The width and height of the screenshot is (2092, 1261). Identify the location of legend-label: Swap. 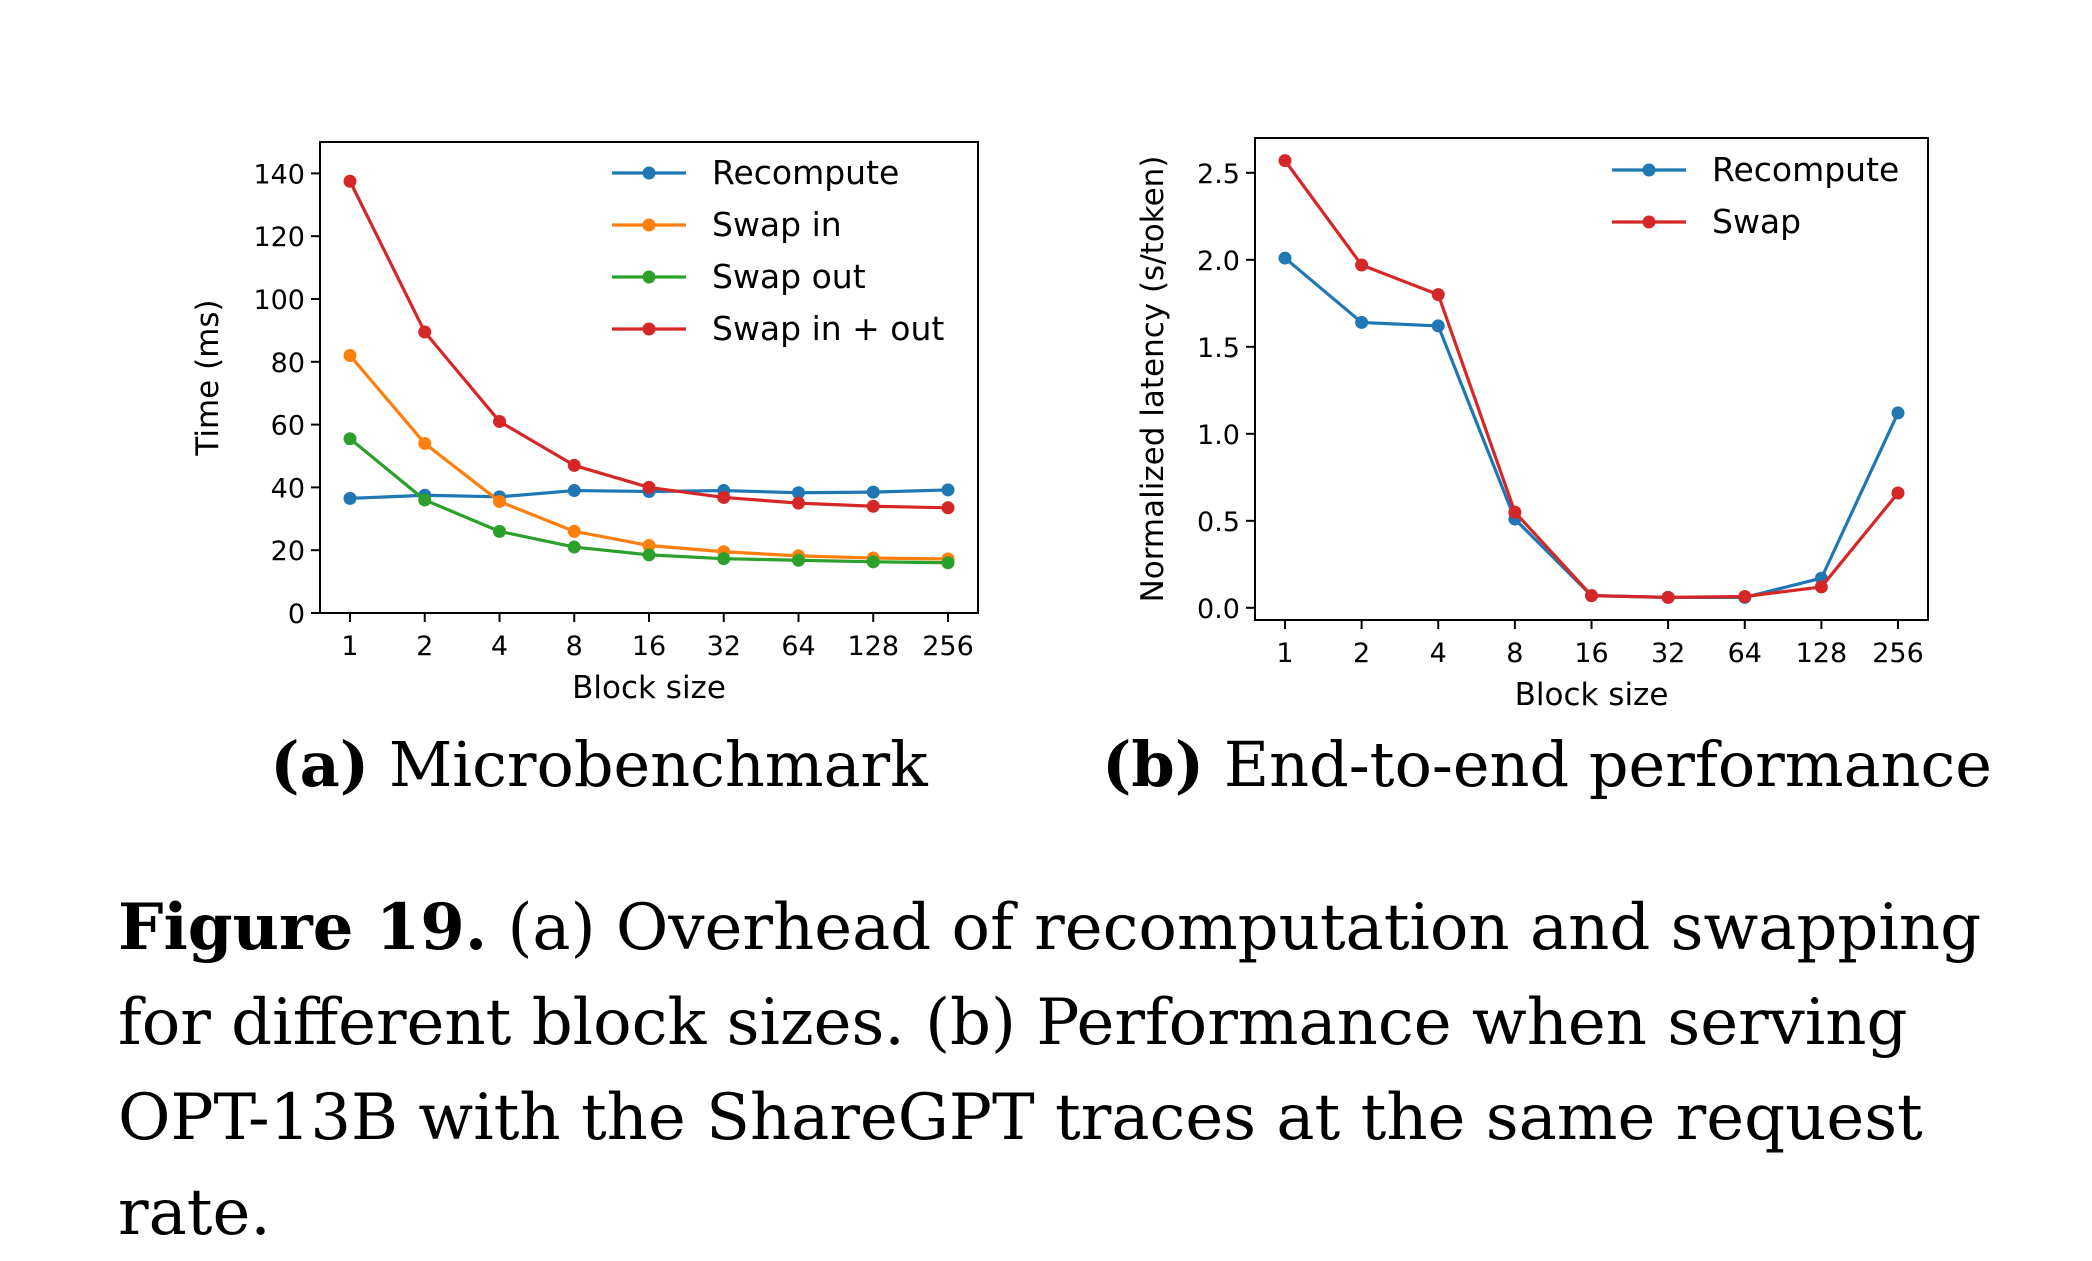
(1756, 221).